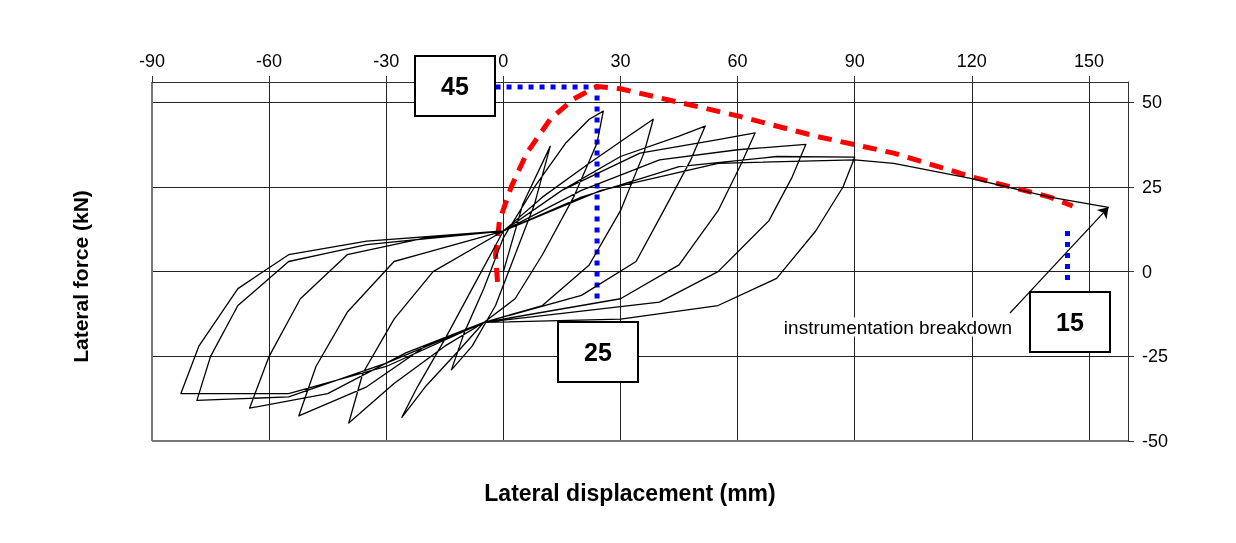 The image size is (1236, 543). I want to click on x-tick-label: 120, so click(971, 61).